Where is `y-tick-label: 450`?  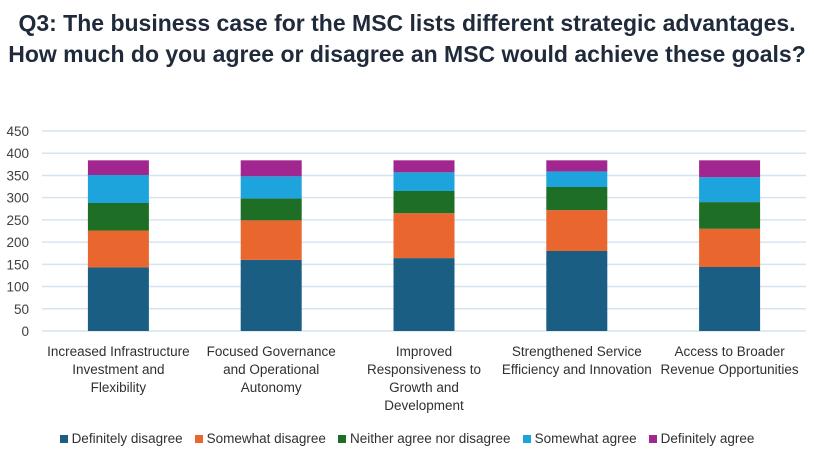
y-tick-label: 450 is located at coordinates (17, 131).